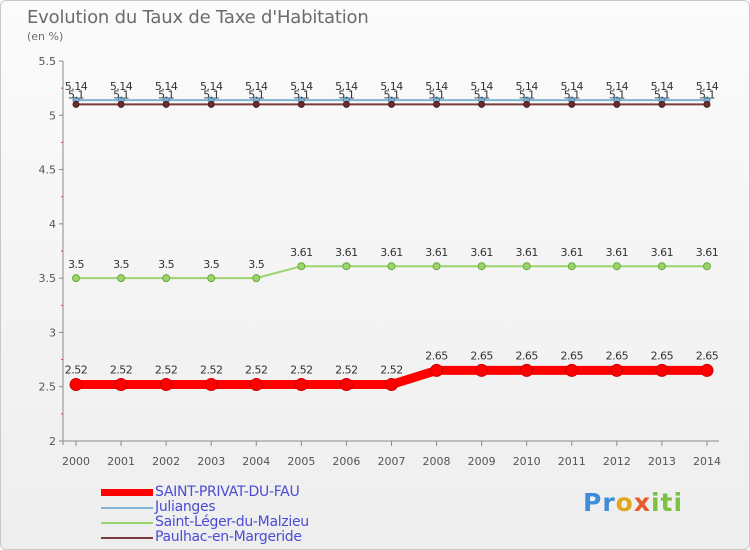  Describe the element at coordinates (52, 115) in the screenshot. I see `y-tick-label: 5` at that location.